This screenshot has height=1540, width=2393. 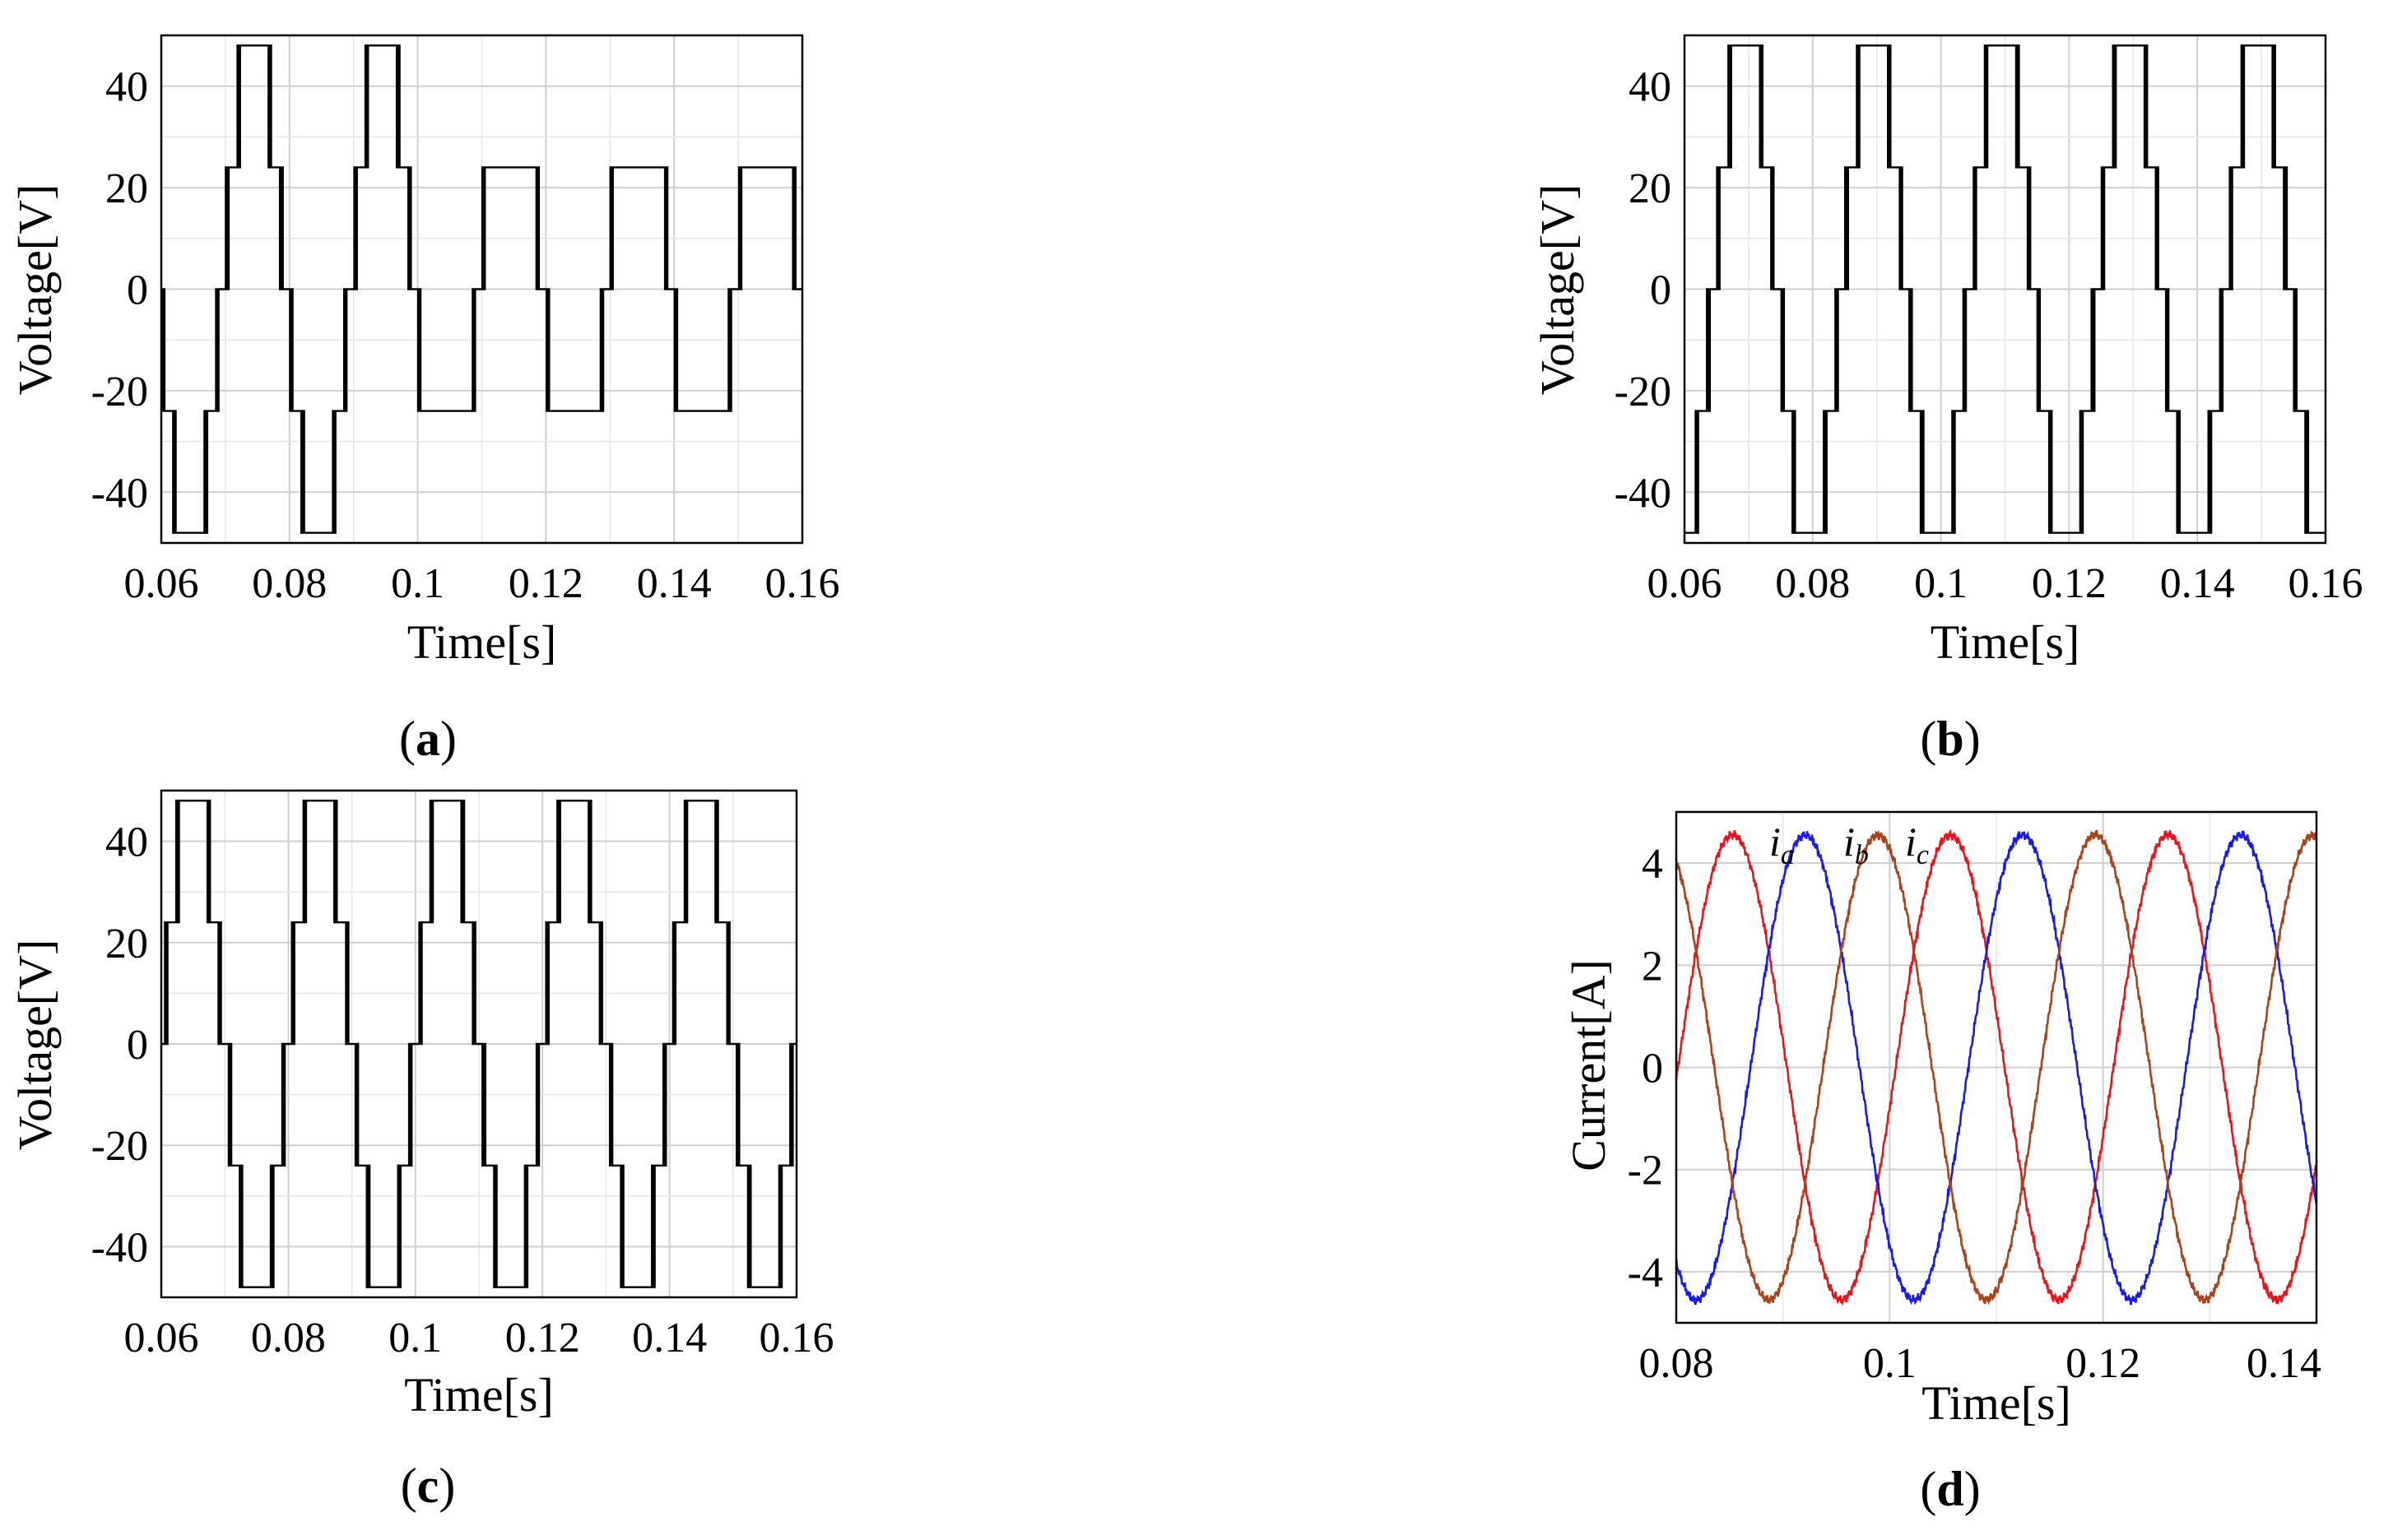 I want to click on current-series-line-a, so click(x=1996, y=1067).